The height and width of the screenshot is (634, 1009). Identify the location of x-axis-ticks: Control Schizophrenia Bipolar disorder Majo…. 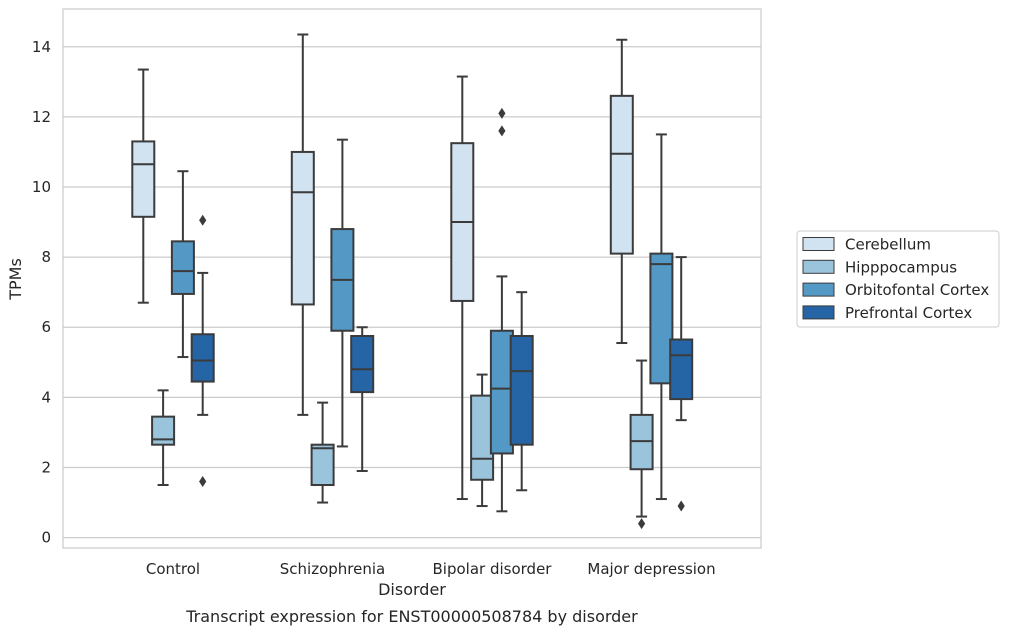
(431, 569).